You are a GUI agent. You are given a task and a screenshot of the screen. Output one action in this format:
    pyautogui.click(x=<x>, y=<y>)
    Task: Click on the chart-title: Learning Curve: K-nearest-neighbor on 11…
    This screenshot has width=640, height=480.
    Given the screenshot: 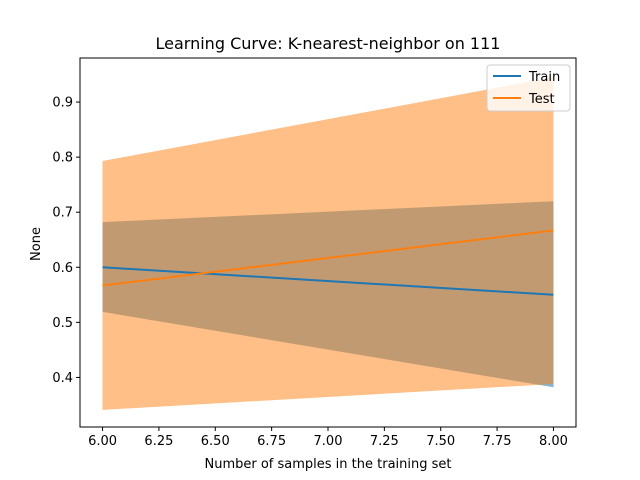 What is the action you would take?
    pyautogui.click(x=328, y=43)
    